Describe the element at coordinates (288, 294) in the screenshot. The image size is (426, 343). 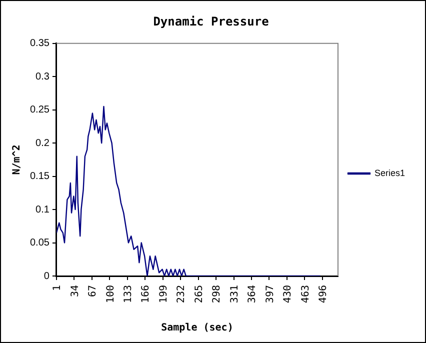
I see `x-tick-label: 430` at that location.